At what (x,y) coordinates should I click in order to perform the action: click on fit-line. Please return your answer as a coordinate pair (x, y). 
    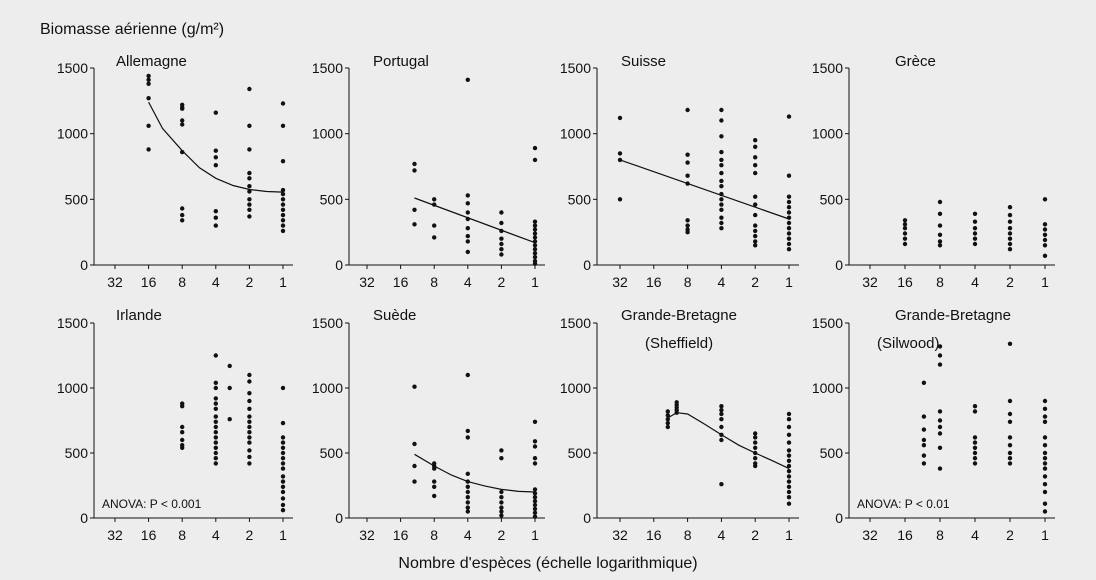
    Looking at the image, I should click on (728, 441).